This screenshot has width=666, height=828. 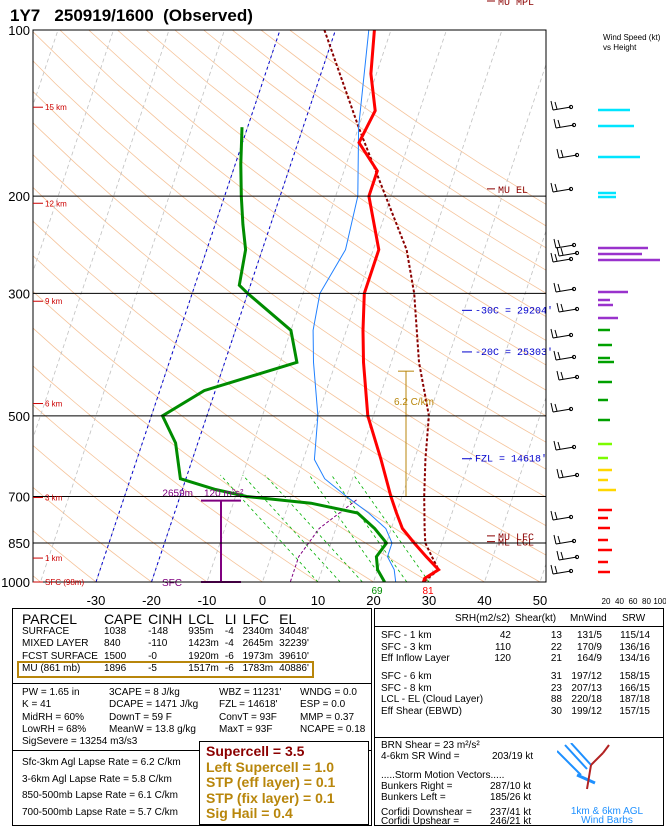 What do you see at coordinates (556, 711) in the screenshot?
I see `kinematic-cell: 30` at bounding box center [556, 711].